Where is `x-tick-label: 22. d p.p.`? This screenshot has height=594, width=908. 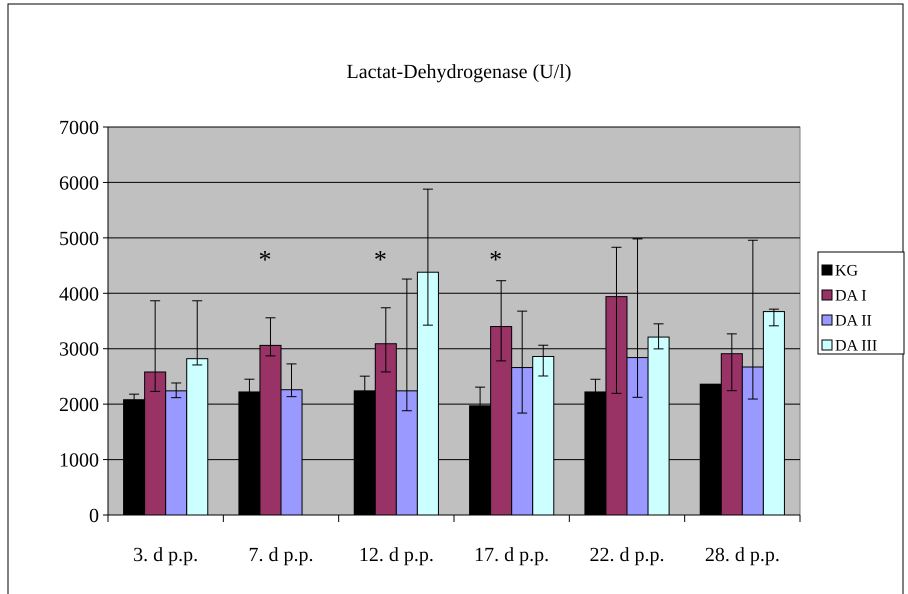 x-tick-label: 22. d p.p. is located at coordinates (627, 555).